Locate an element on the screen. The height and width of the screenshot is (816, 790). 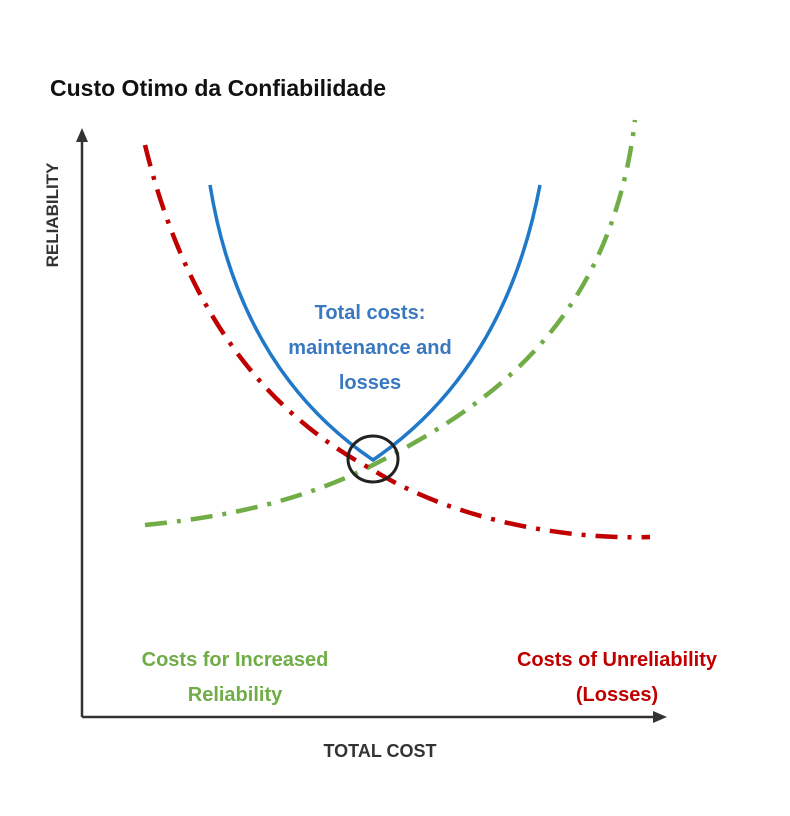
total-cost-curve is located at coordinates (375, 323).